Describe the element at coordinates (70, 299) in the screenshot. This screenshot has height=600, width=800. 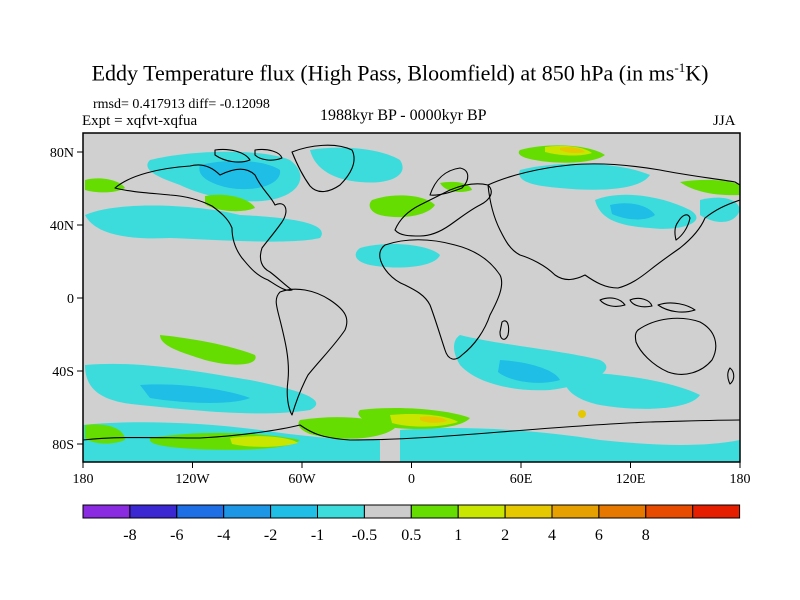
I see `lat-label: 0` at that location.